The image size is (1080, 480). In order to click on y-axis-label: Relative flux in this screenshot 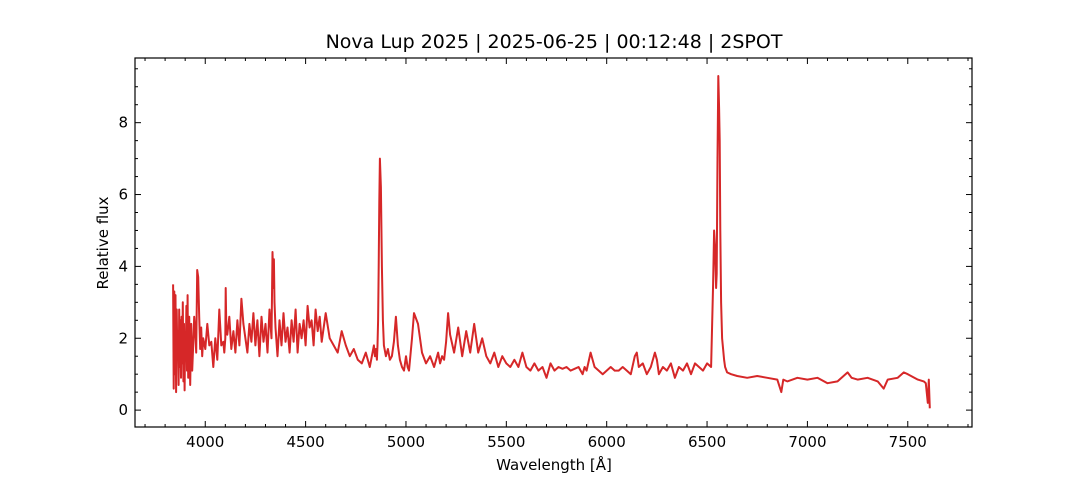, I will do `click(103, 242)`.